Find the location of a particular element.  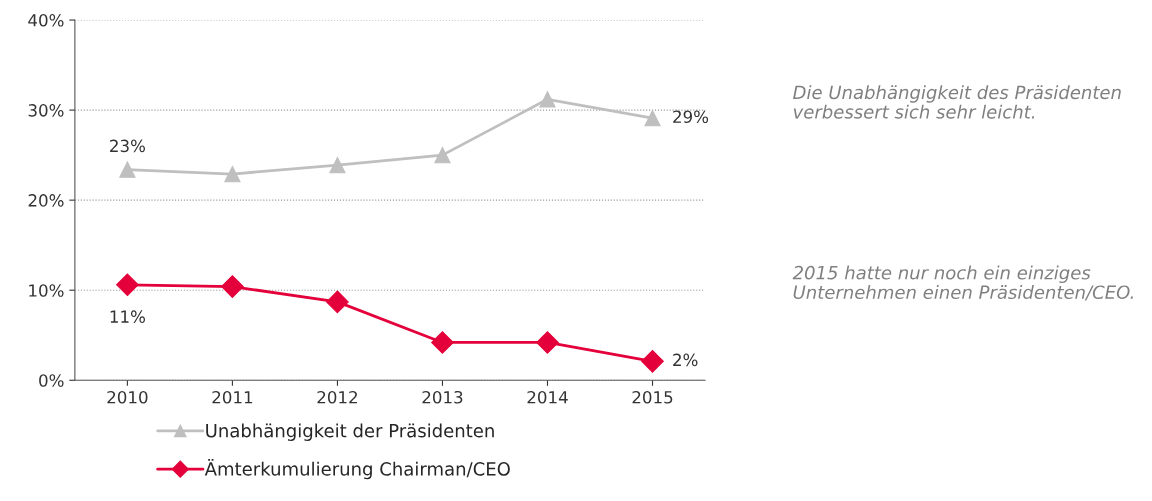

x-tick-label: 2012 is located at coordinates (337, 397).